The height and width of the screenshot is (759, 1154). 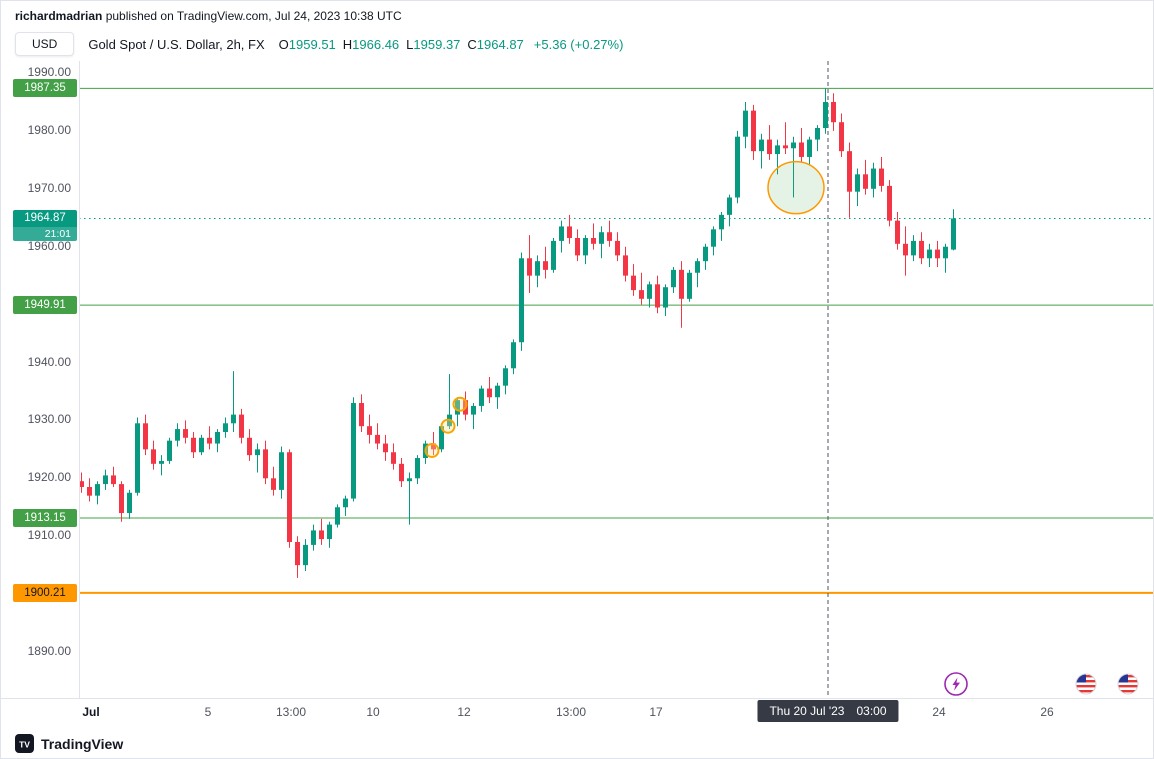 I want to click on author-name: richardmadrian, so click(x=59, y=16).